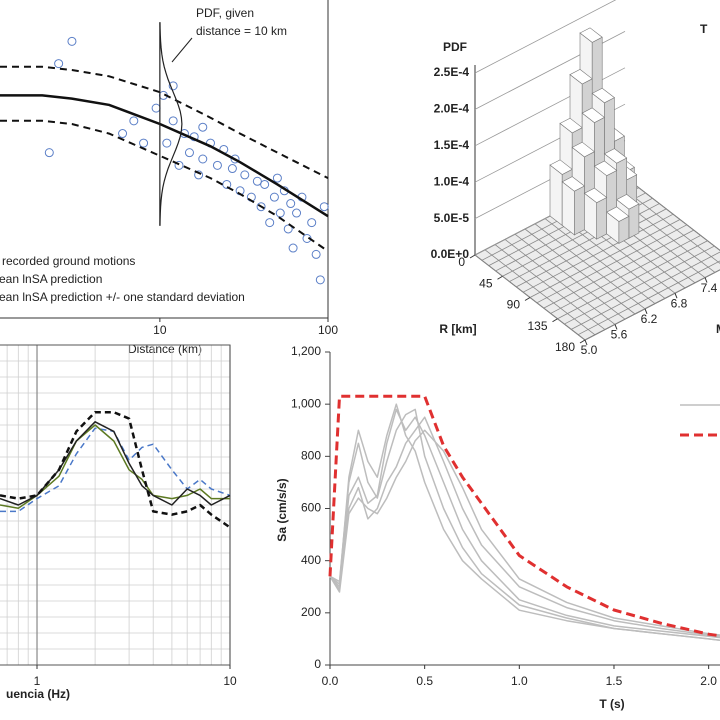 The image size is (720, 720). What do you see at coordinates (461, 262) in the screenshot?
I see `x-tick-label: 0` at bounding box center [461, 262].